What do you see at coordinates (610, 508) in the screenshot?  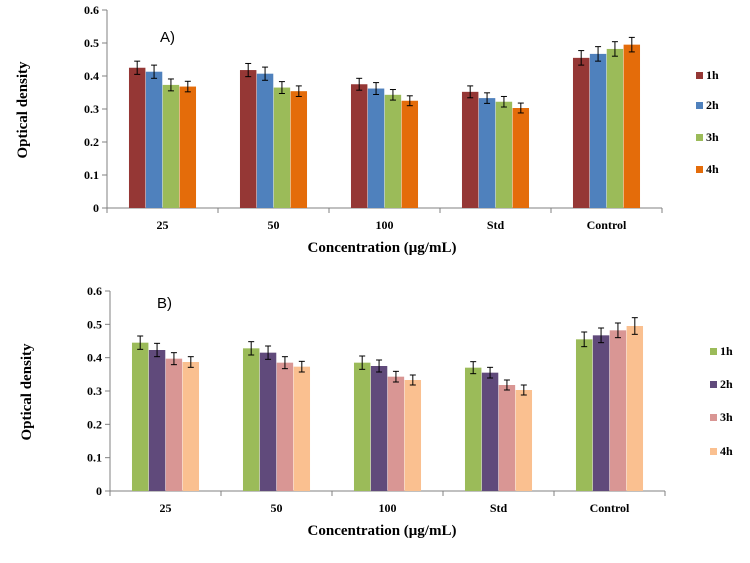 I see `x-category-label-b: Control` at bounding box center [610, 508].